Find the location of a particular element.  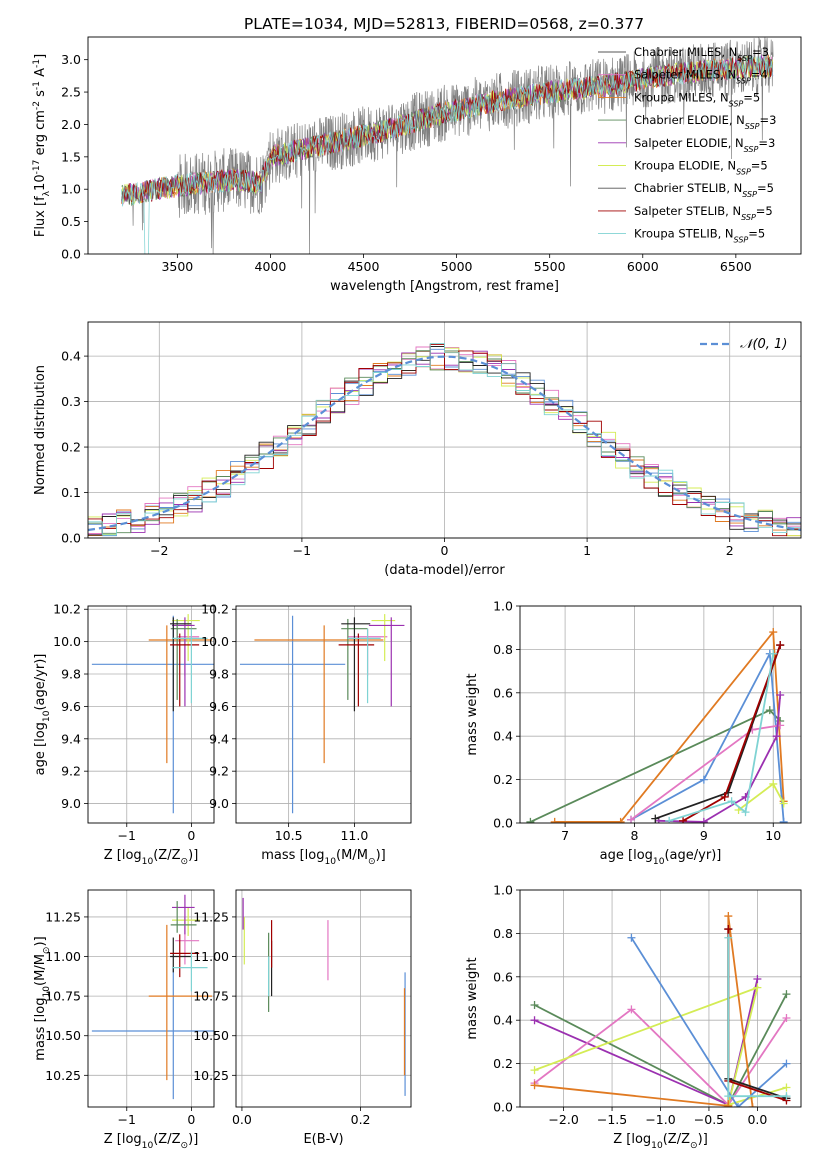

x-tick-label: −1 is located at coordinates (127, 1119).